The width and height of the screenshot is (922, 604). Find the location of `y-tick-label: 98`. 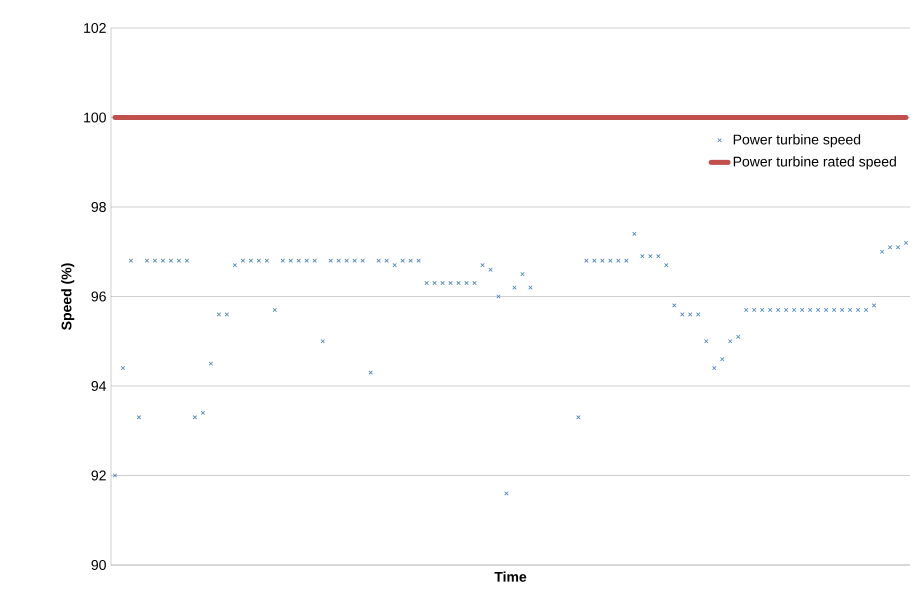

y-tick-label: 98 is located at coordinates (99, 207).